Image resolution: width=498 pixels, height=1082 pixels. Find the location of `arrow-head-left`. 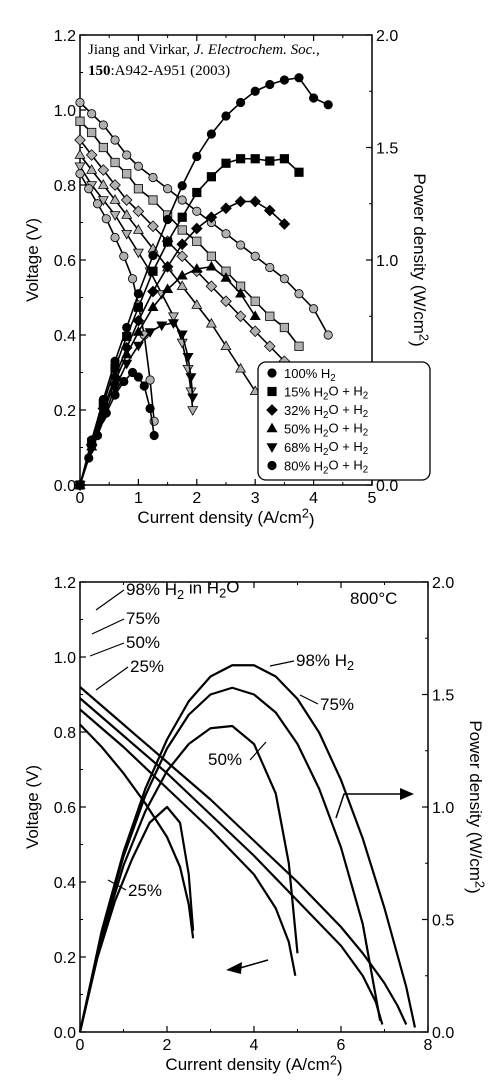

arrow-head-left is located at coordinates (234, 968).